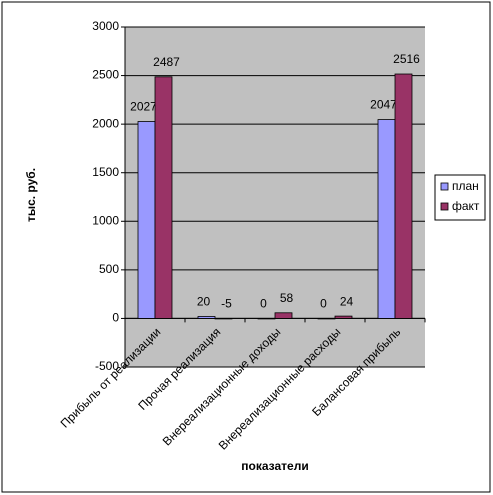 This screenshot has height=495, width=493. What do you see at coordinates (109, 269) in the screenshot?
I see `y-tick-label: 500` at bounding box center [109, 269].